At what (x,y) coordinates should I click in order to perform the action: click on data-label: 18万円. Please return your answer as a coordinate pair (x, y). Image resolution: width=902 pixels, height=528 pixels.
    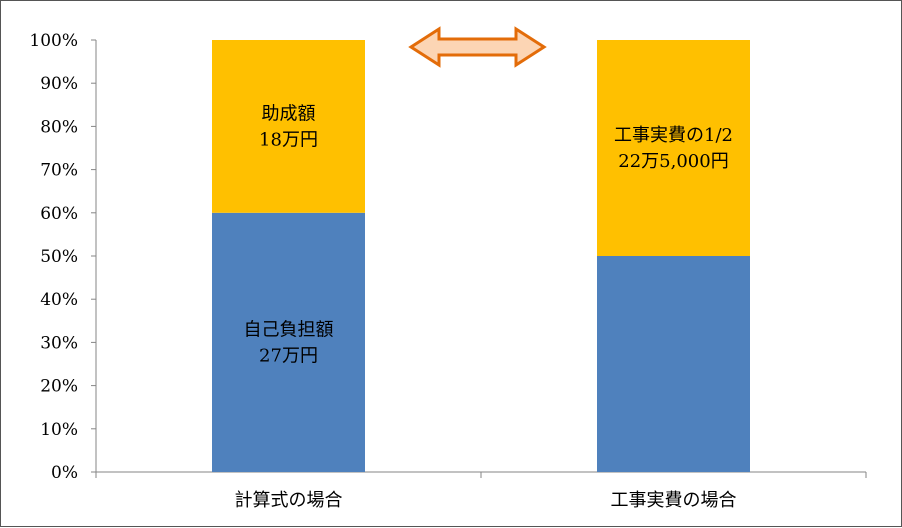
    Looking at the image, I should click on (288, 139).